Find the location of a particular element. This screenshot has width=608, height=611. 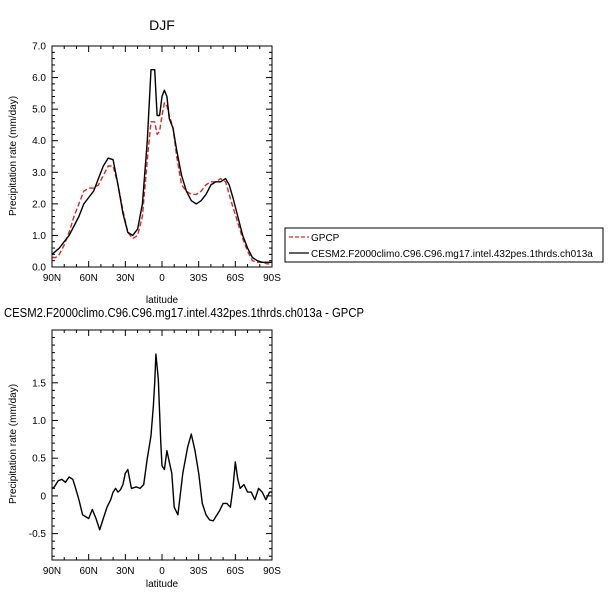

bottom-chart-xtick-label: 0 is located at coordinates (162, 571).